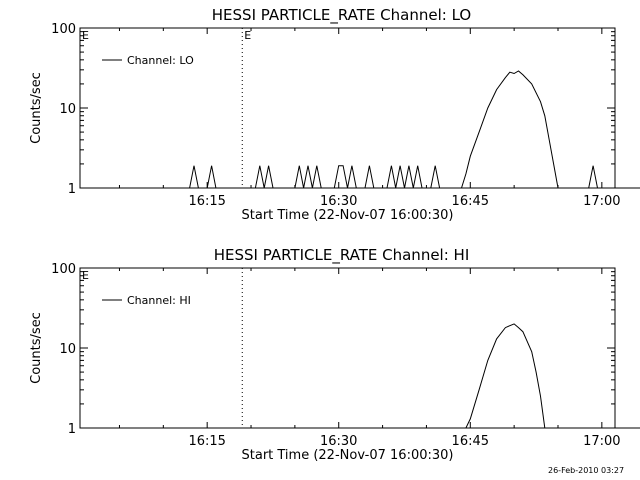  I want to click on panel-1-x-tick-label: 16:15, so click(206, 201).